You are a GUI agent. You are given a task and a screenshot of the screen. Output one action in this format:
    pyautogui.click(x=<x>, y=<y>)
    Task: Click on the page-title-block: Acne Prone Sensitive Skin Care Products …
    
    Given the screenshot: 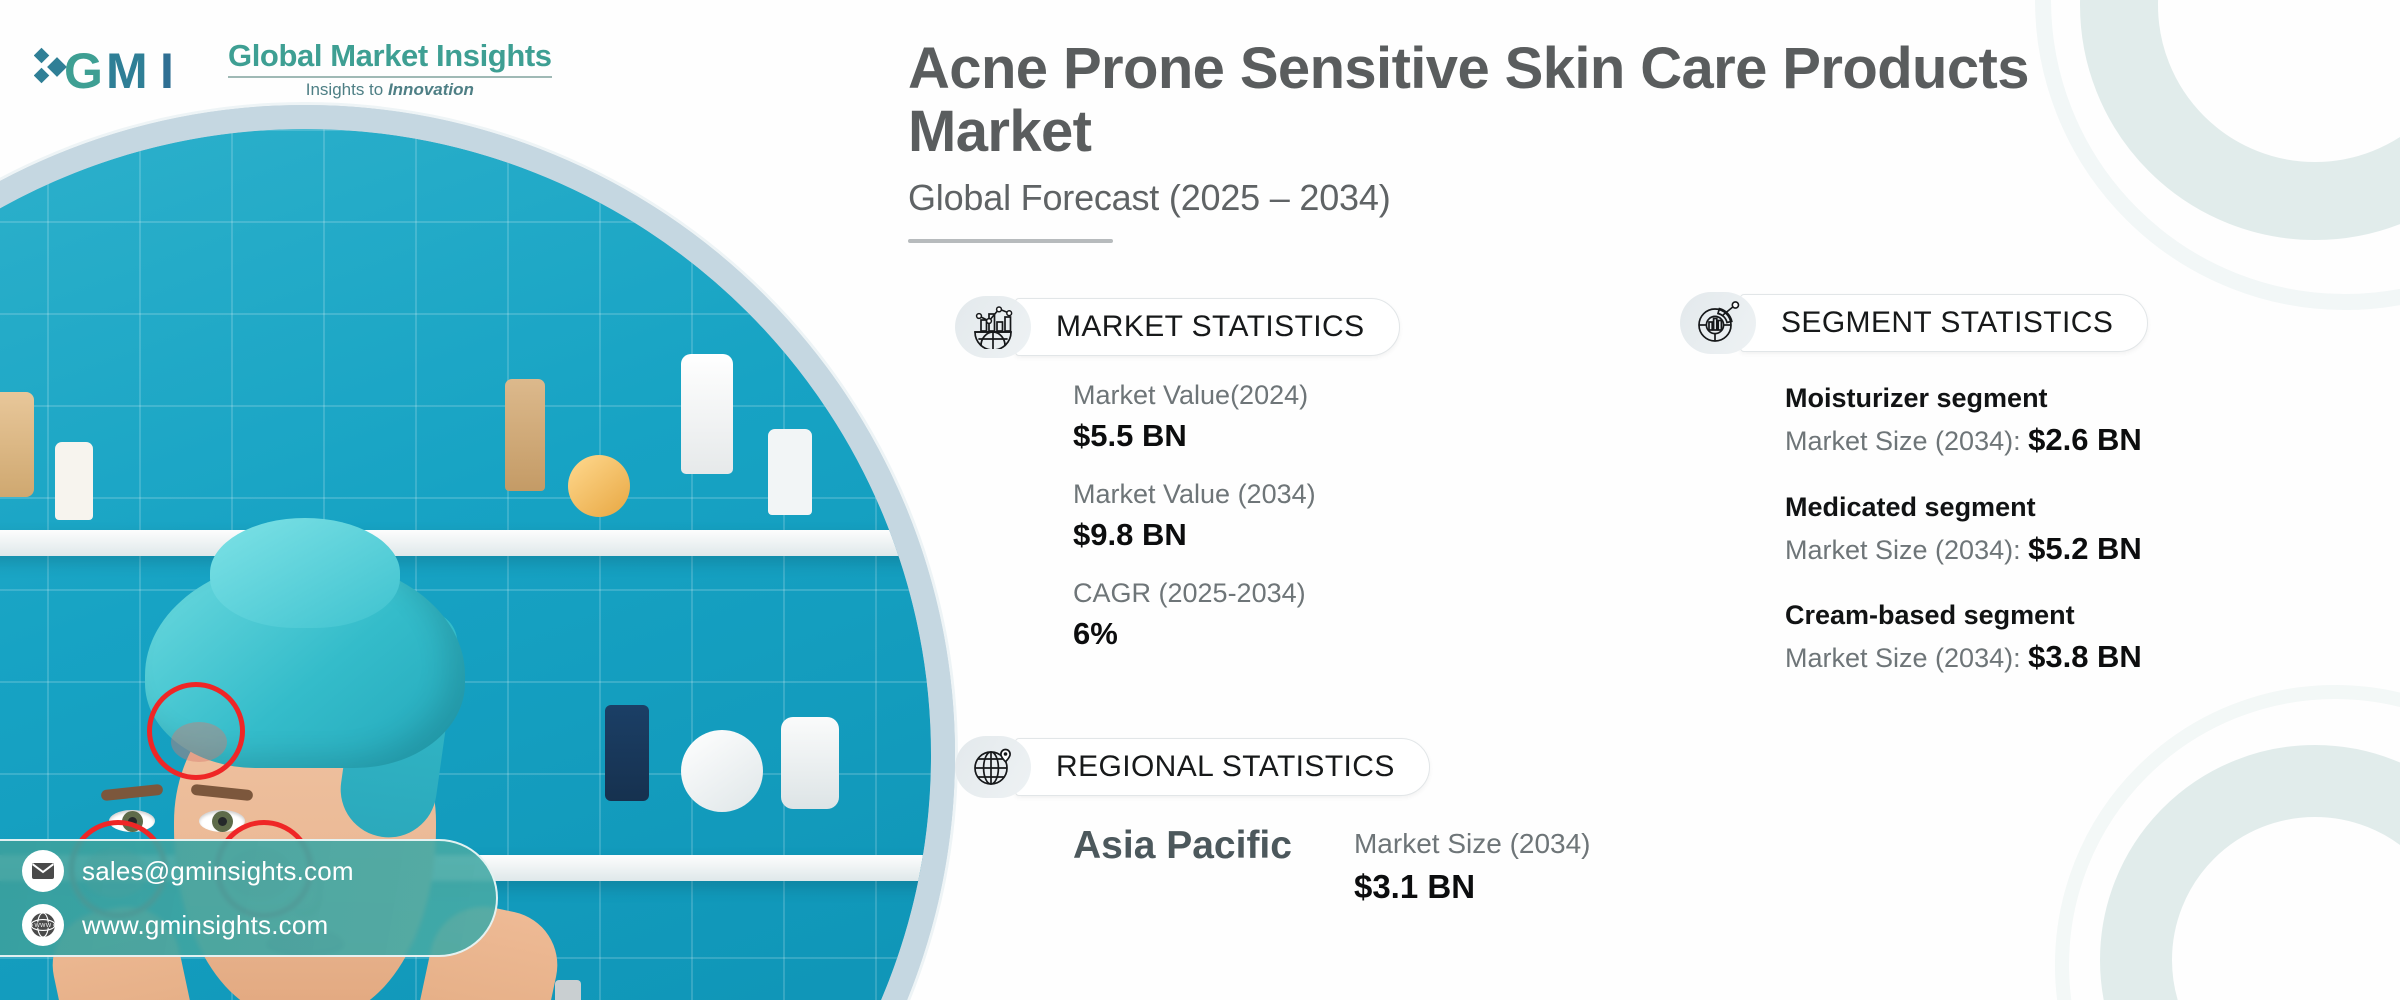 What is the action you would take?
    pyautogui.click(x=1558, y=140)
    